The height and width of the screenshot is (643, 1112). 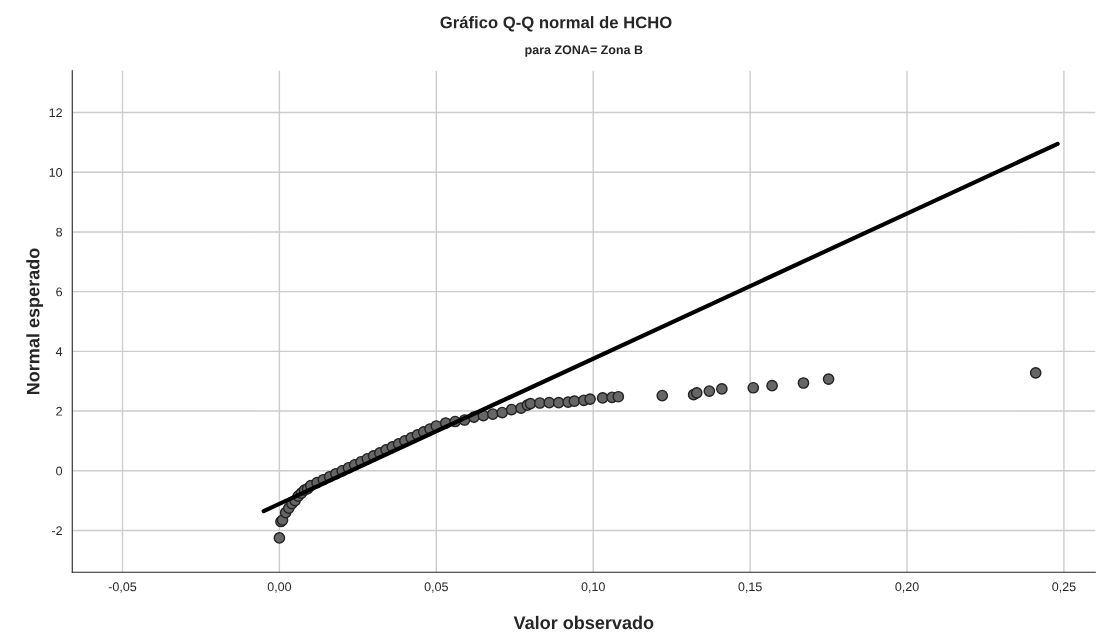 I want to click on y-tick-label: 6, so click(x=59, y=292).